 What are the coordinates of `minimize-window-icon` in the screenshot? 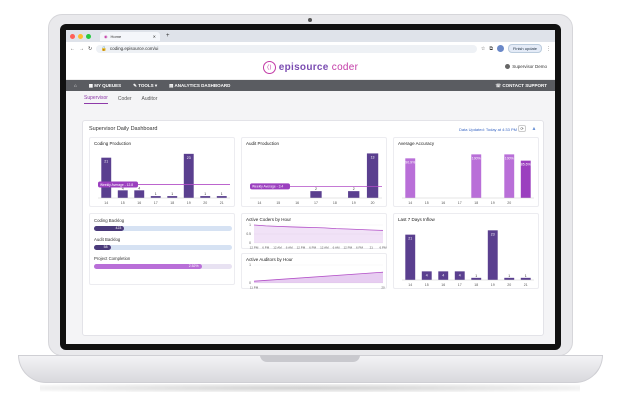 It's located at (80, 36).